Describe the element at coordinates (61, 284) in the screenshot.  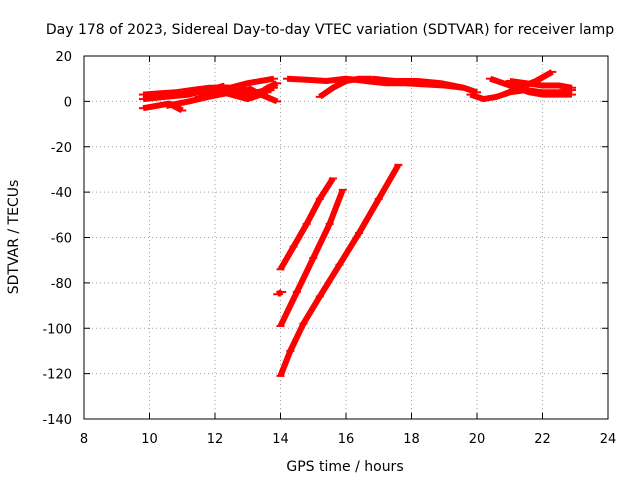
I see `y-tick-label: -80` at that location.